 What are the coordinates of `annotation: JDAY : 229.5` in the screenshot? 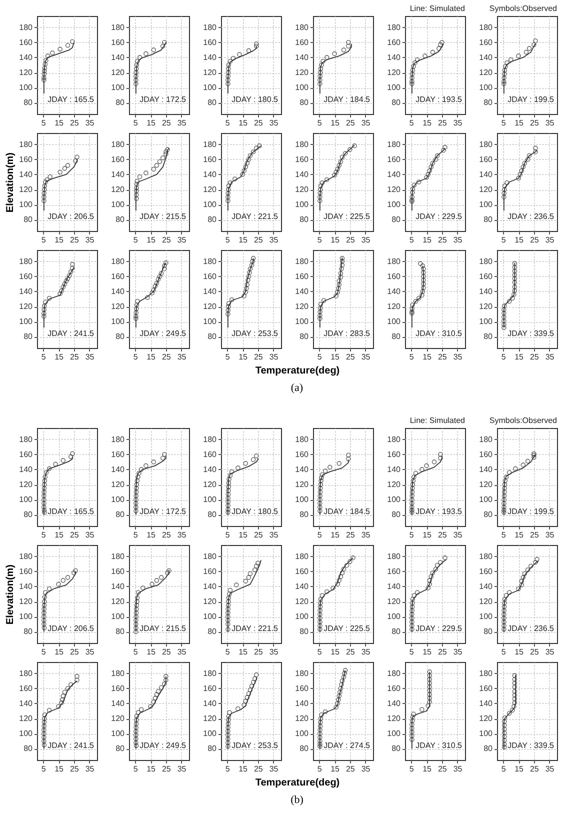 It's located at (439, 216).